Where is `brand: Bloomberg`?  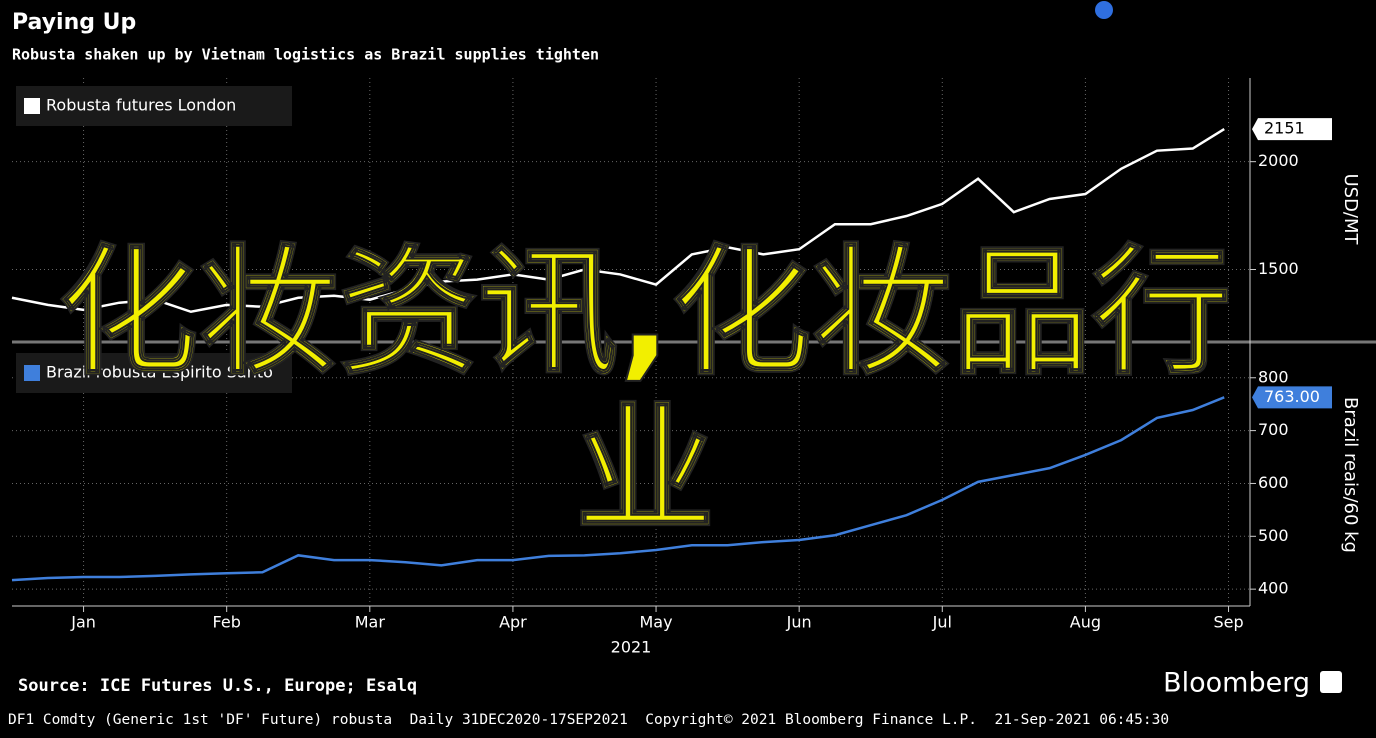 brand: Bloomberg is located at coordinates (1236, 683).